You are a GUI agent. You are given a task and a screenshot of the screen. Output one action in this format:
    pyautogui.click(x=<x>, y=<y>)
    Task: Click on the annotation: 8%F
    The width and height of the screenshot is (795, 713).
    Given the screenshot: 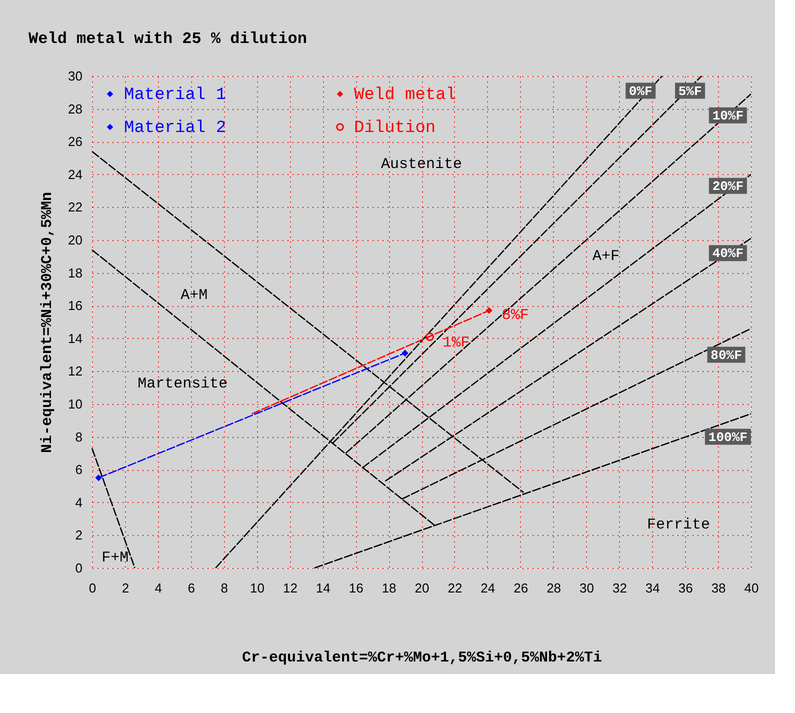 What is the action you would take?
    pyautogui.click(x=515, y=315)
    